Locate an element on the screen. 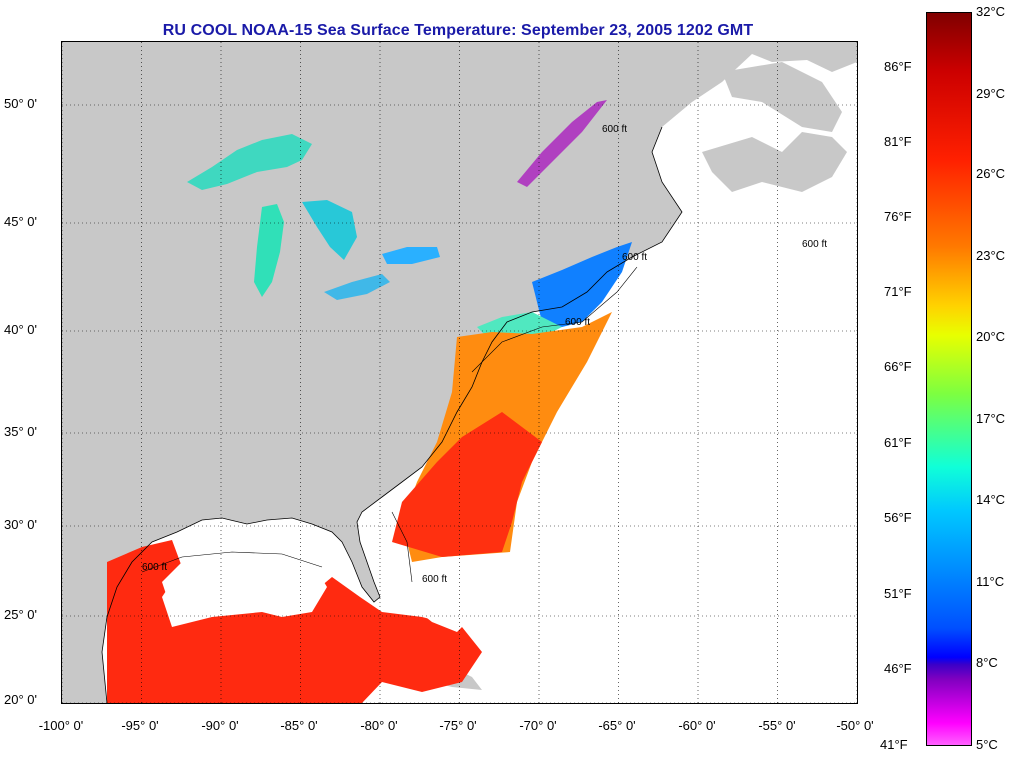 This screenshot has height=761, width=1016. lat-label-30: 30° 0' is located at coordinates (20, 524).